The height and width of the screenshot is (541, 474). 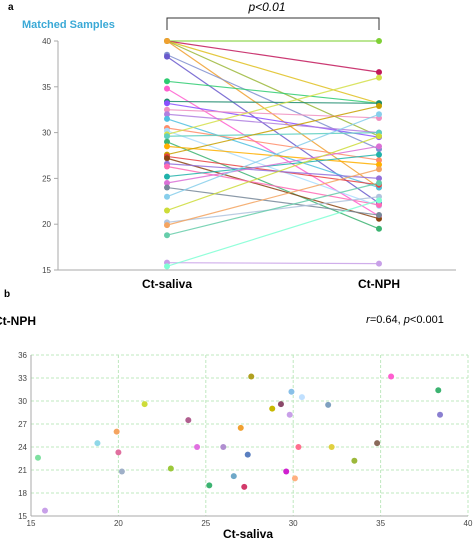 I want to click on x-tick-label: 15, so click(x=31, y=523).